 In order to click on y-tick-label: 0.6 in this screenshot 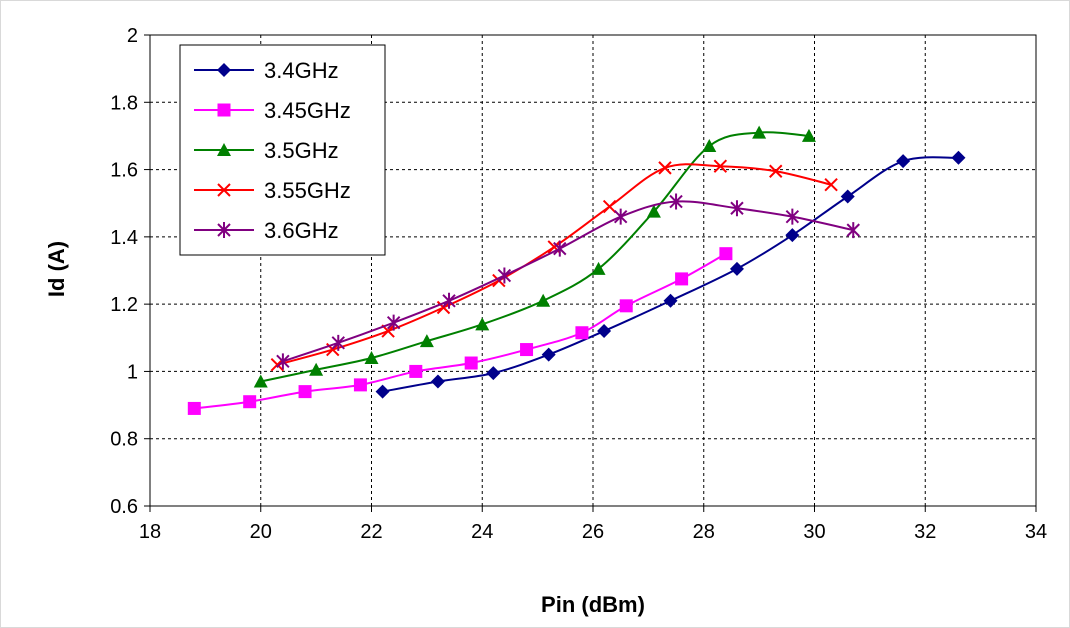, I will do `click(124, 507)`.